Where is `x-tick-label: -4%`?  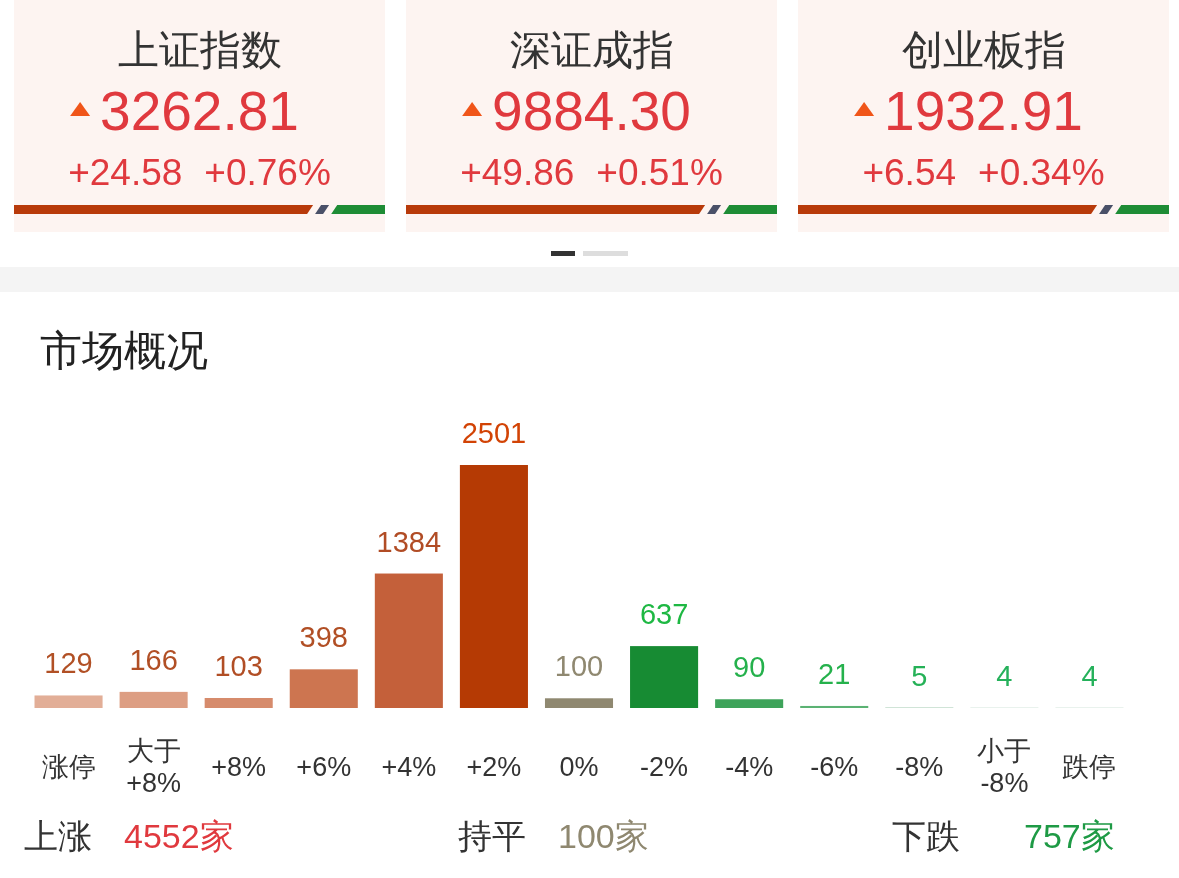
x-tick-label: -4% is located at coordinates (749, 767).